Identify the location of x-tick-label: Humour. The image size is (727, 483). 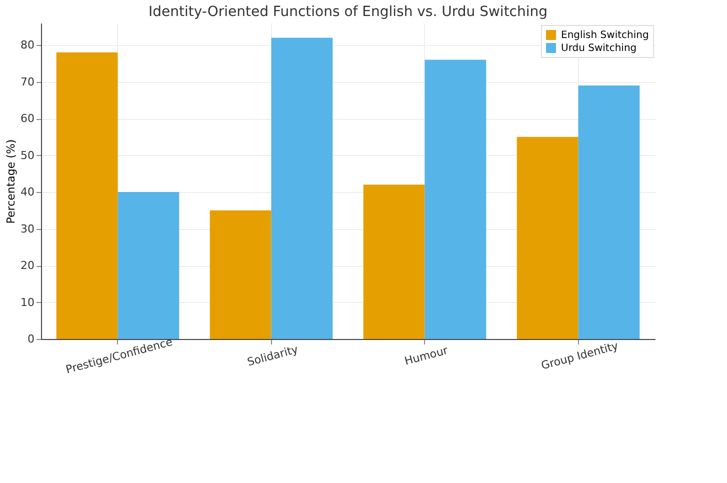
(426, 356).